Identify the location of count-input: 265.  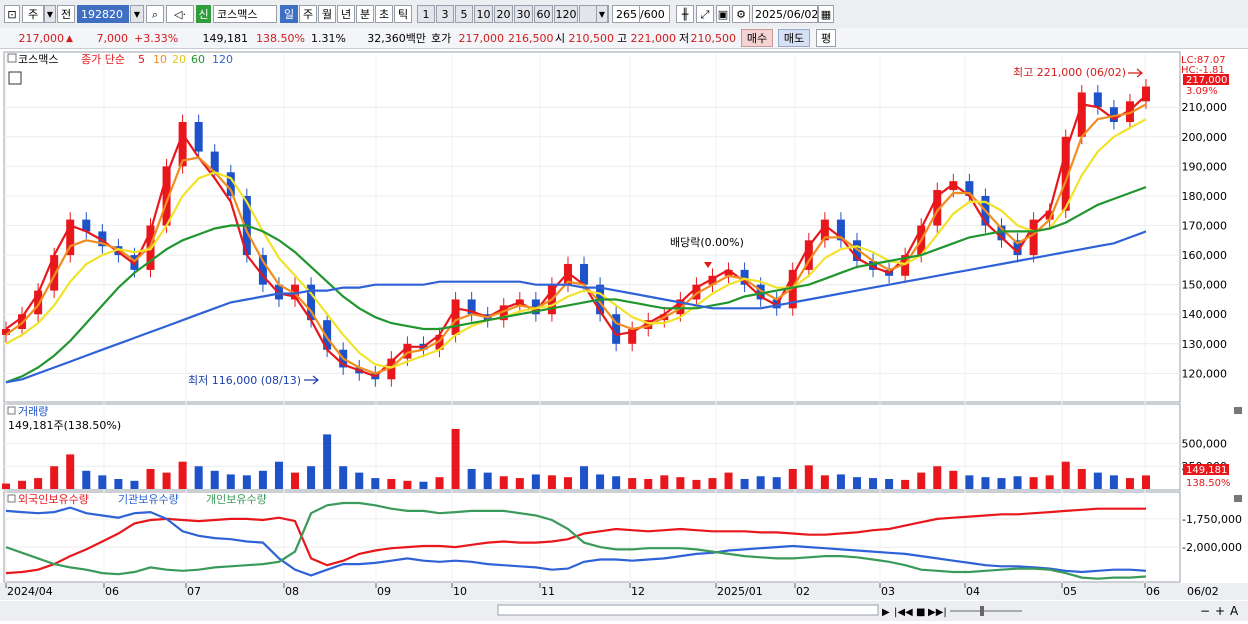
(626, 14).